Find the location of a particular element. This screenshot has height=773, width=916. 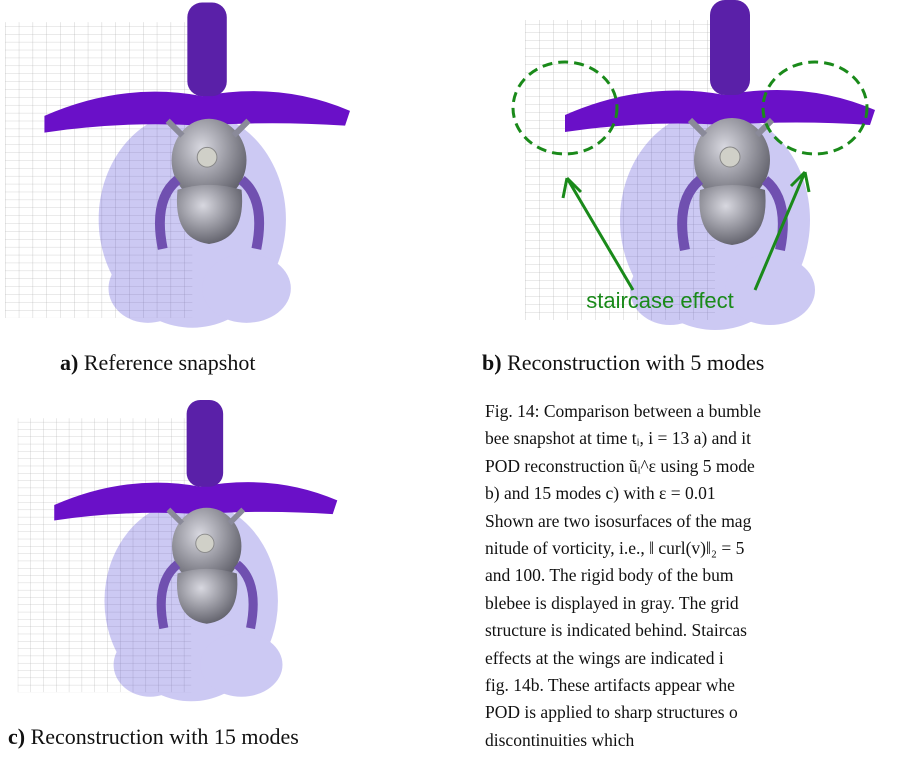

panel-caption: b) Reconstruction with 5 modes is located at coordinates (623, 363).